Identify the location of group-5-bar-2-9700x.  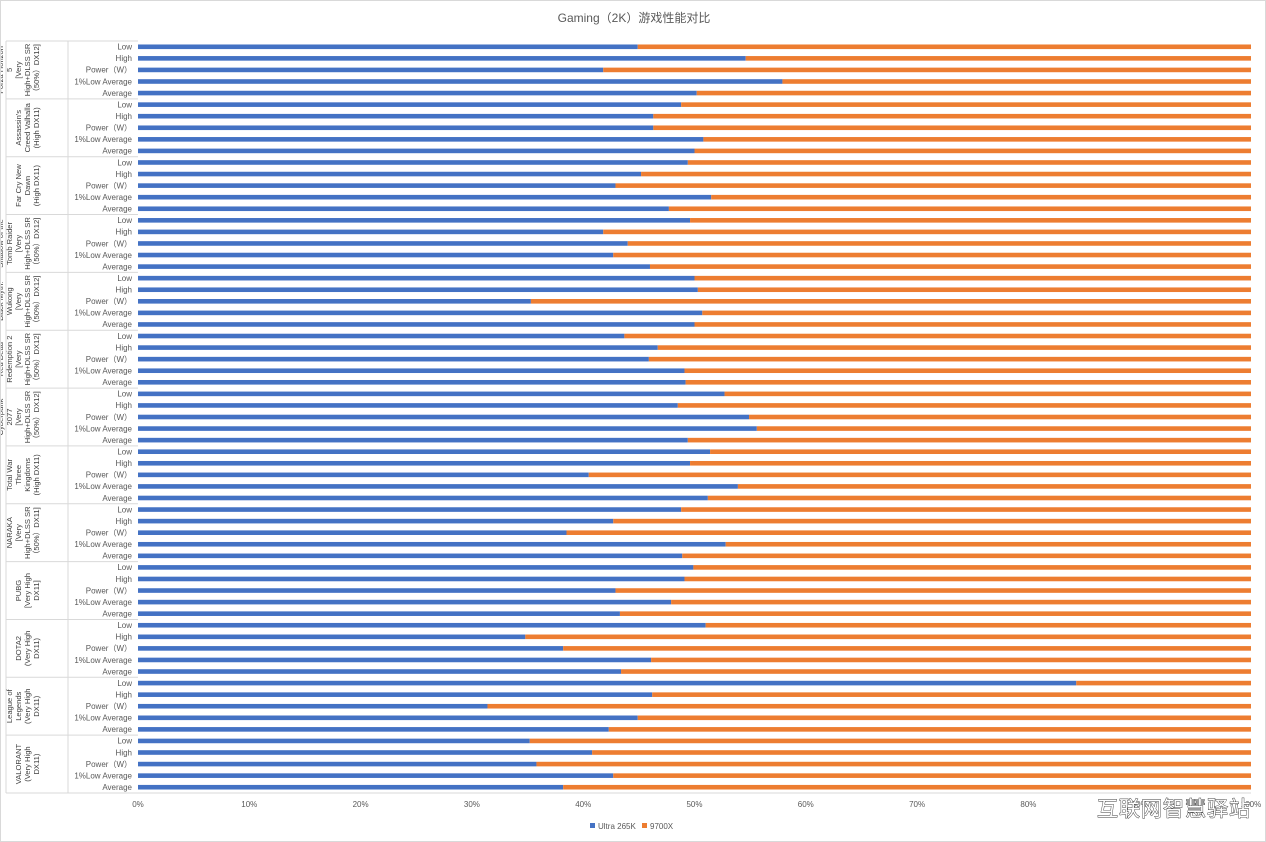
(974, 290).